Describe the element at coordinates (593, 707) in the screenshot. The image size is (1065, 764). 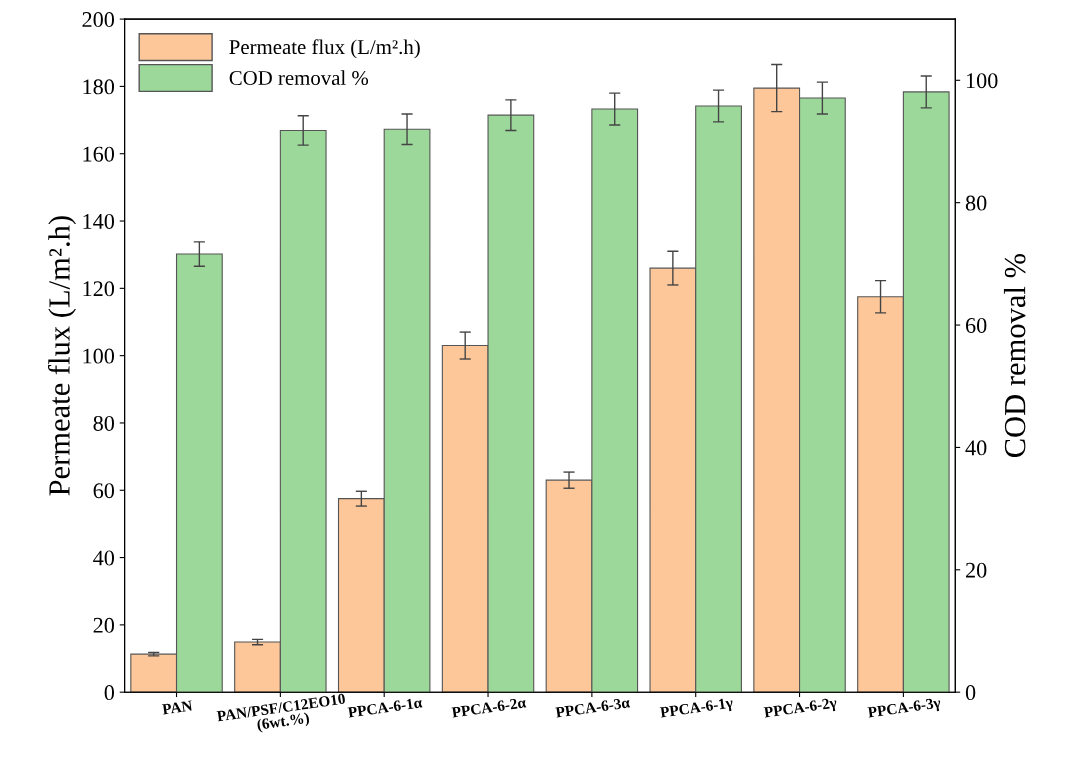
I see `x-tick-label: PPCA-6-3α` at that location.